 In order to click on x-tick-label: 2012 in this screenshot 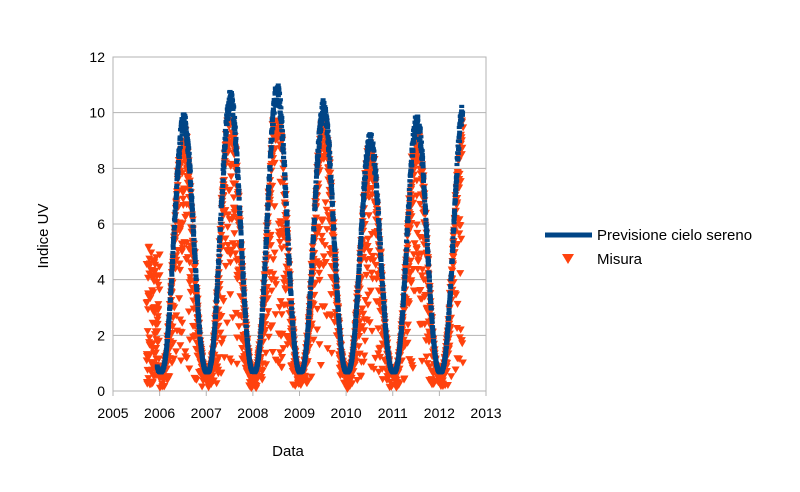, I will do `click(439, 413)`.